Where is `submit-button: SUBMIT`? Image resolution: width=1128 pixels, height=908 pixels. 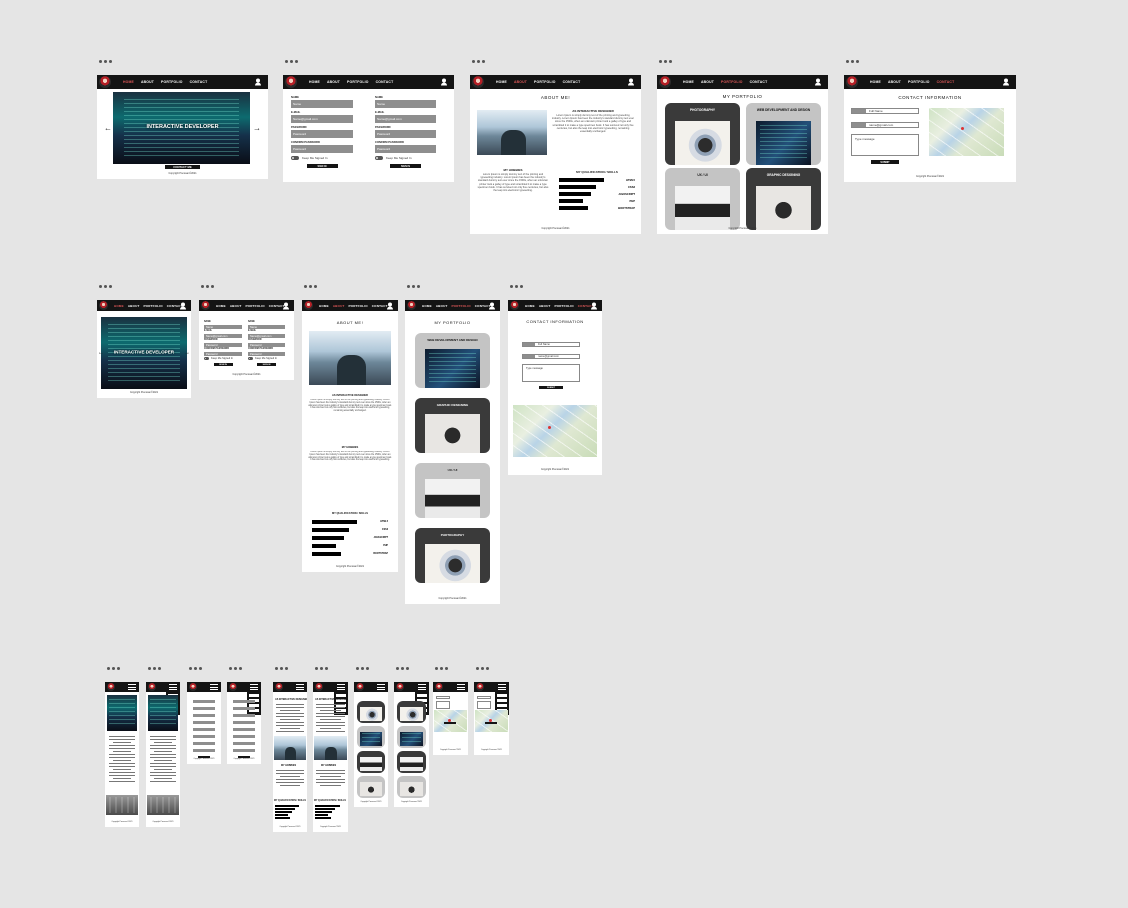 submit-button: SUBMIT is located at coordinates (885, 162).